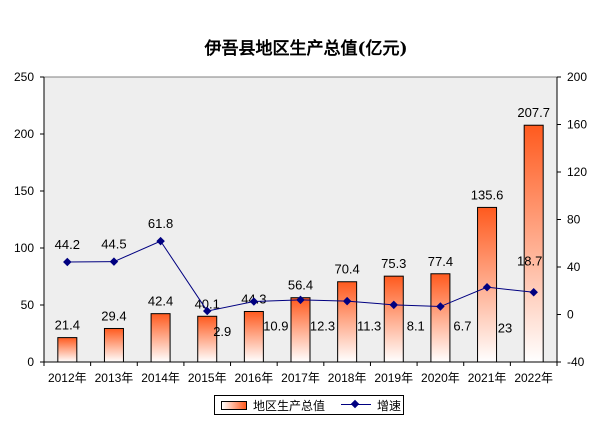 The width and height of the screenshot is (612, 424). What do you see at coordinates (113, 315) in the screenshot?
I see `bar-data-label: 29.4` at bounding box center [113, 315].